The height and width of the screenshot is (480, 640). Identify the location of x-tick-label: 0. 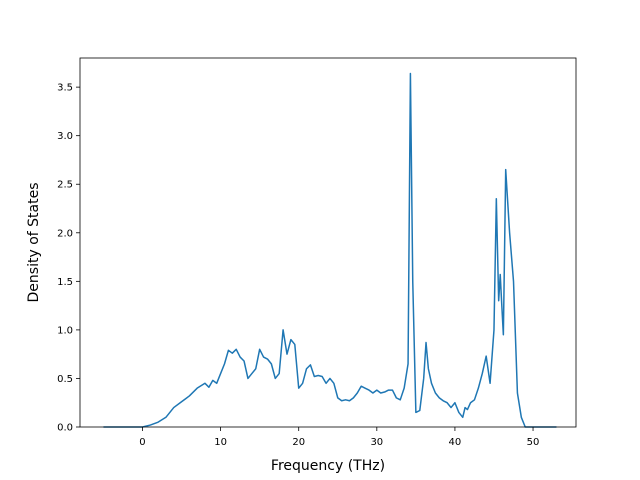
(142, 442).